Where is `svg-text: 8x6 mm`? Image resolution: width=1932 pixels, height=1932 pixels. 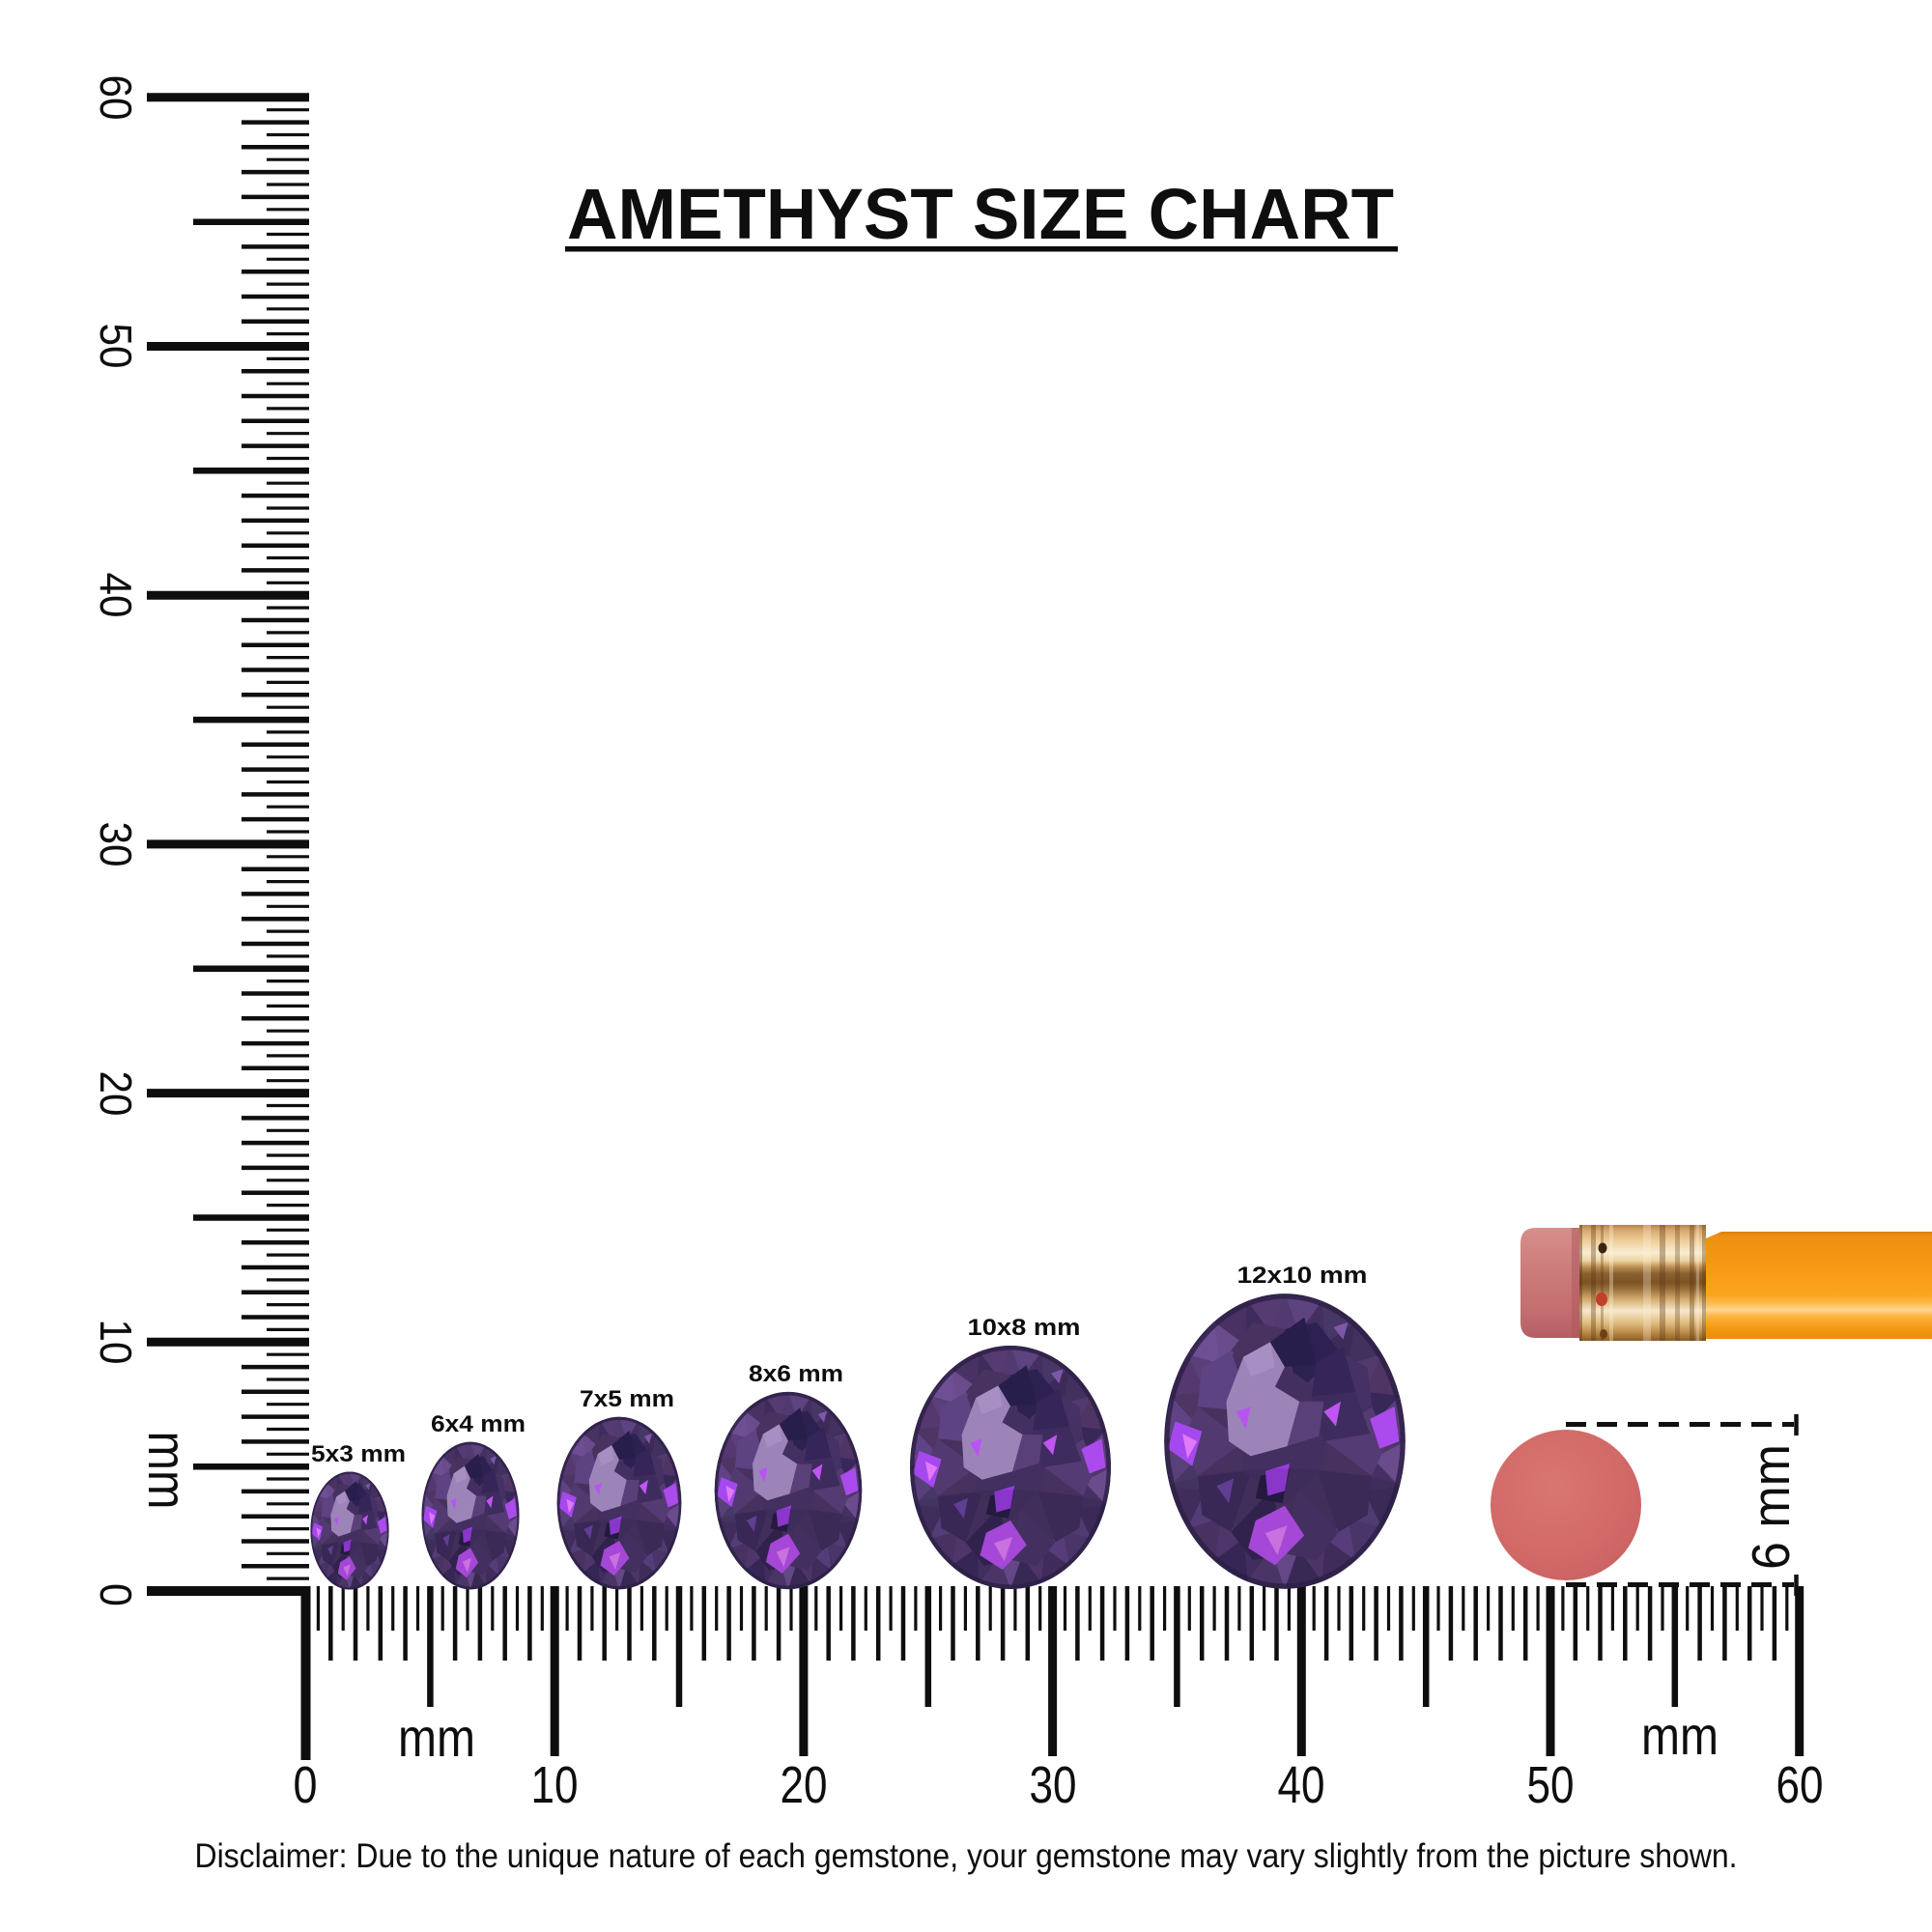 svg-text: 8x6 mm is located at coordinates (796, 1374).